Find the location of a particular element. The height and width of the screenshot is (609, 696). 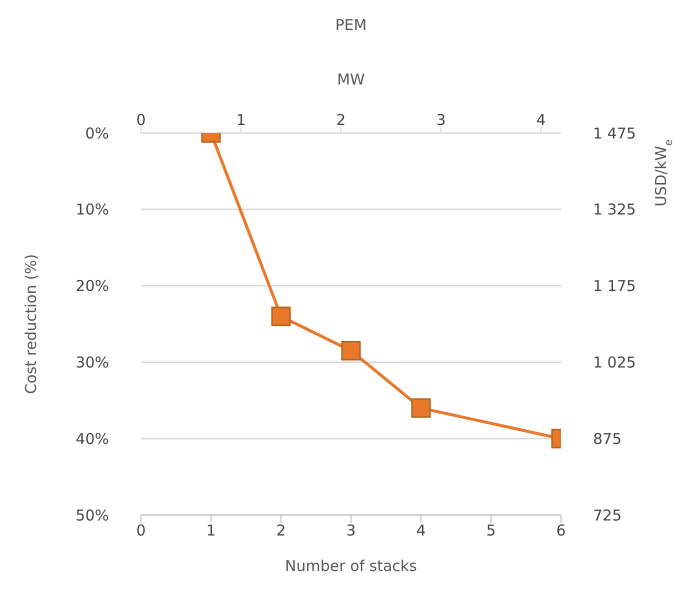

y2-tick-label: 1 475 is located at coordinates (614, 133).